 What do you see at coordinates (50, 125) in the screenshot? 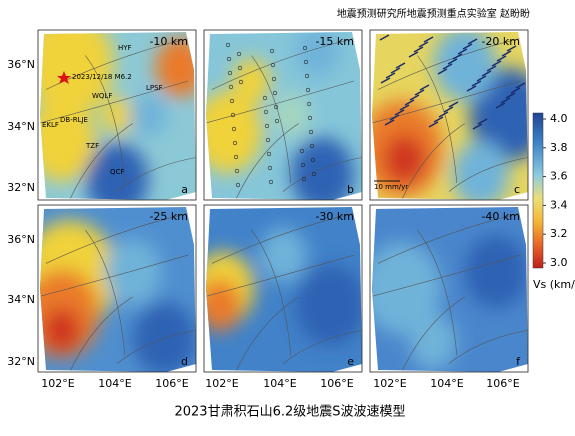
I see `fault-label: EKLF` at bounding box center [50, 125].